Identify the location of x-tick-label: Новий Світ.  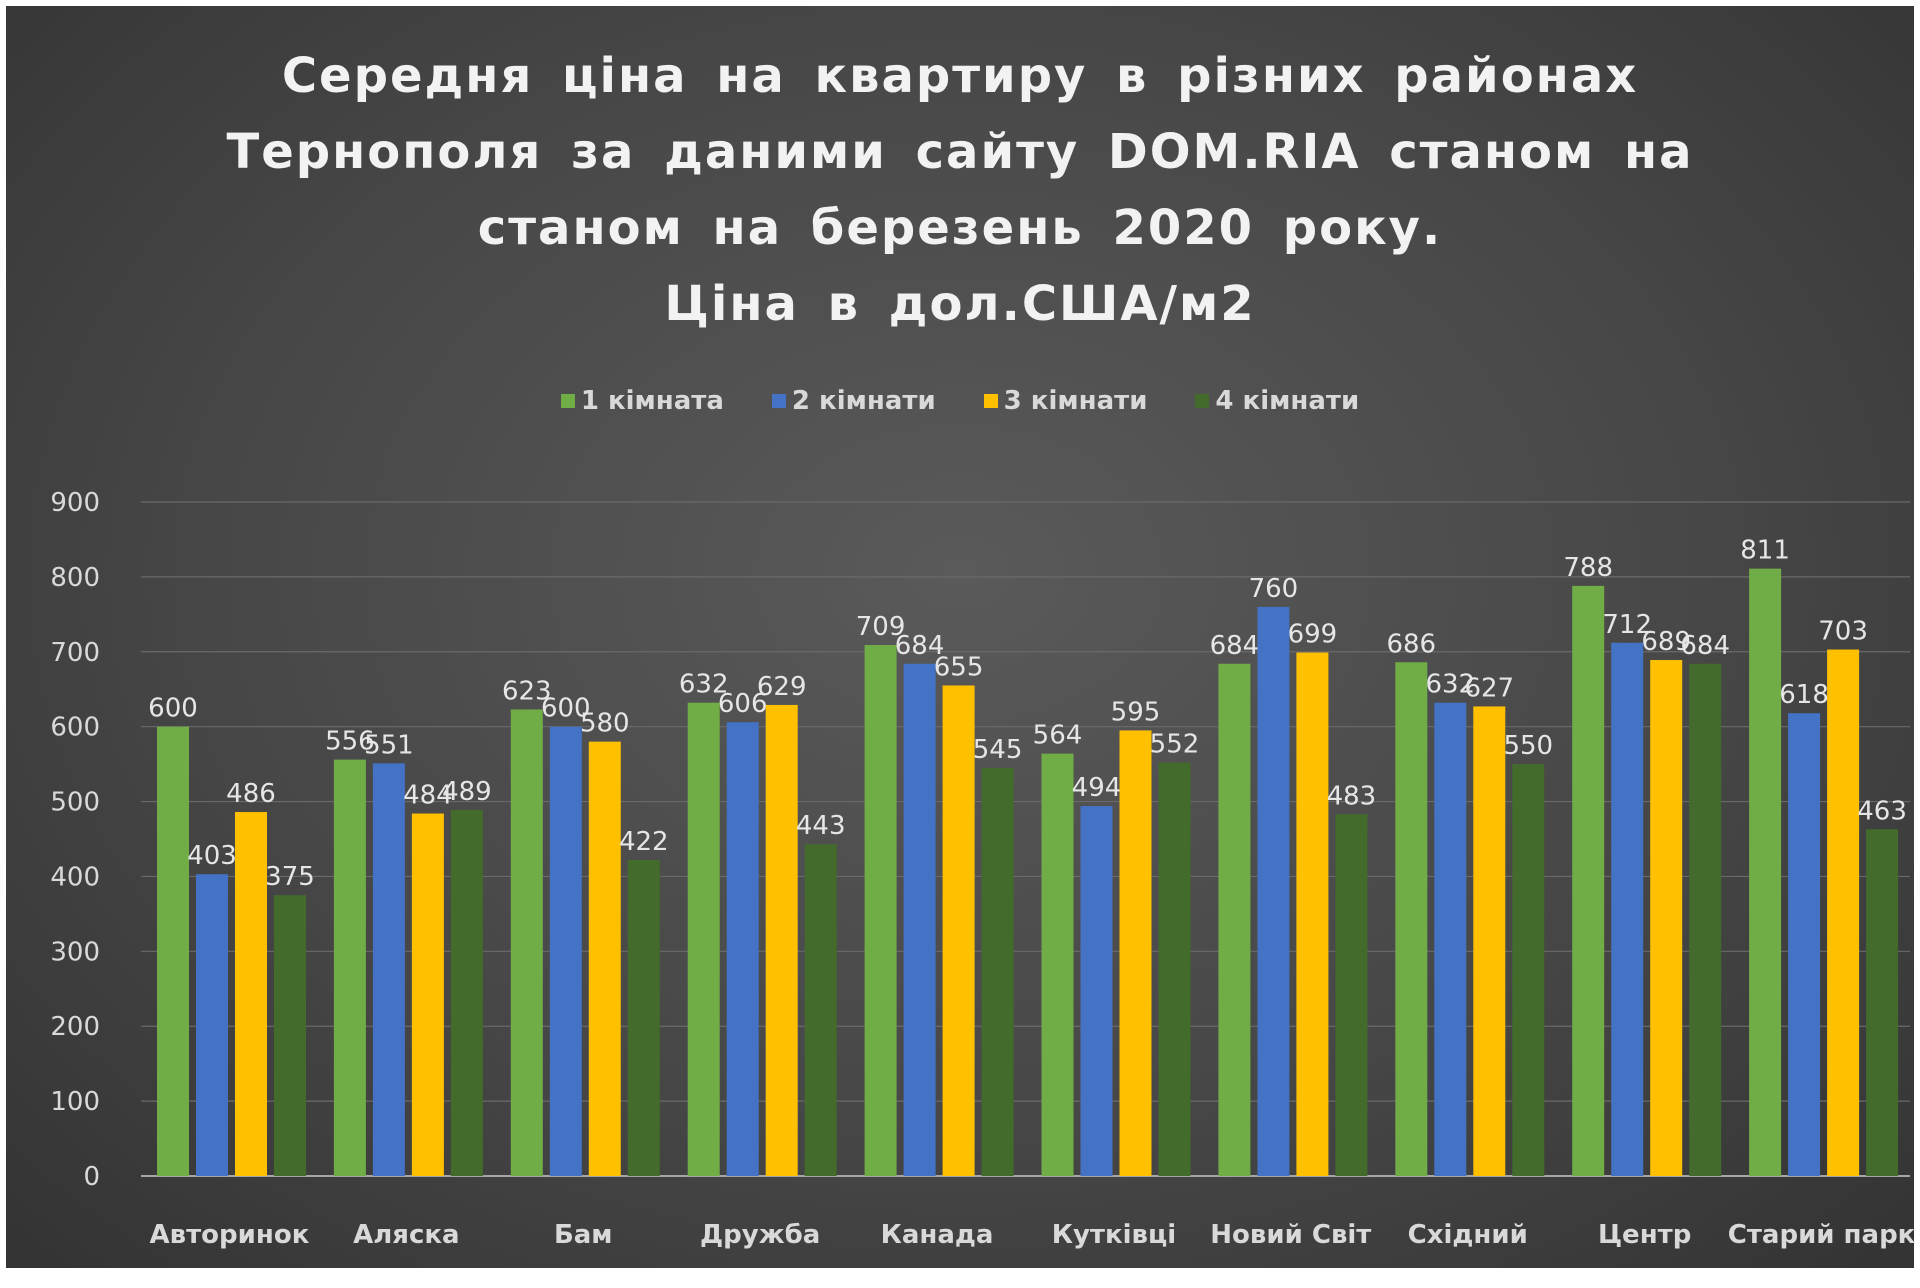
(1290, 1235).